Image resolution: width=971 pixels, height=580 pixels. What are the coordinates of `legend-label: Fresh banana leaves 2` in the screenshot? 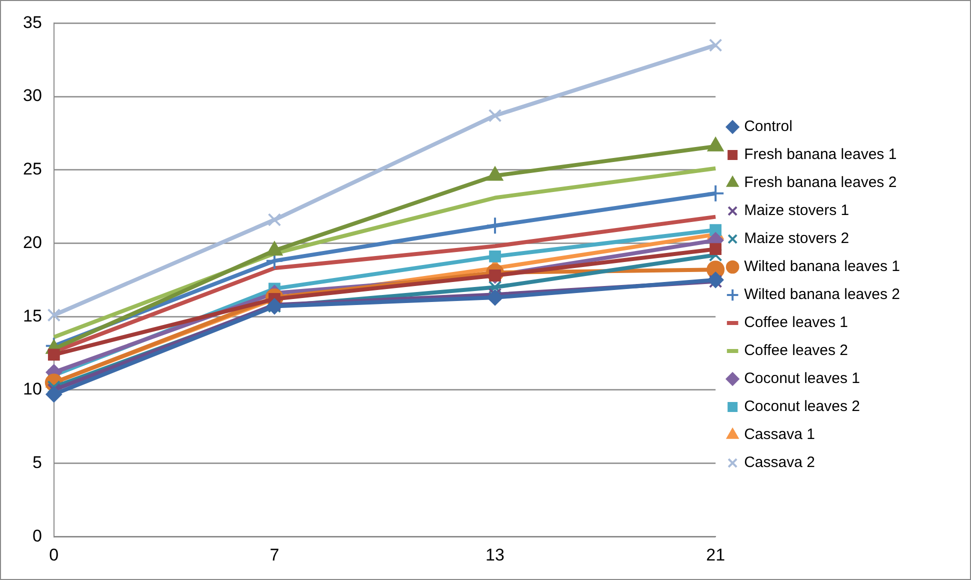 It's located at (820, 183).